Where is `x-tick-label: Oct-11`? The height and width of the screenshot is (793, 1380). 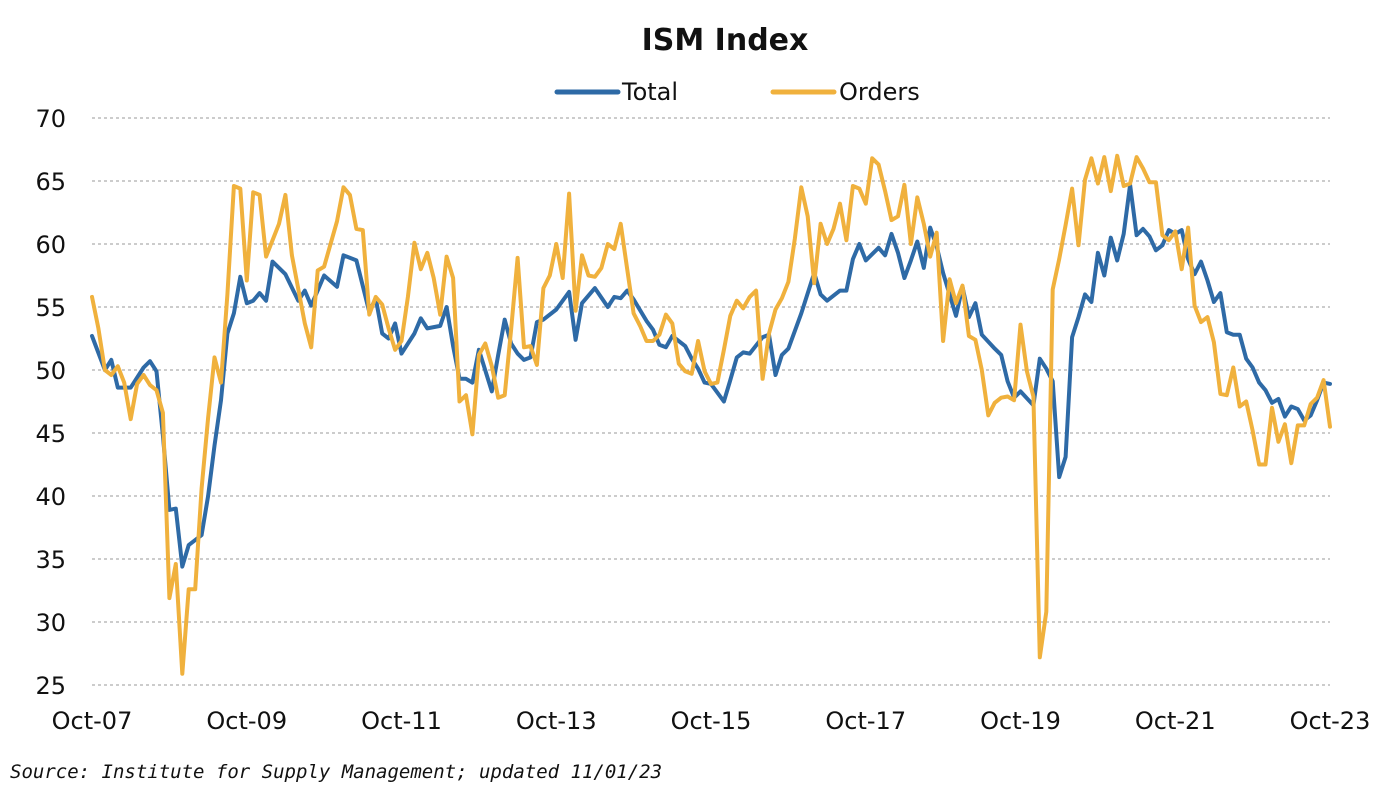
x-tick-label: Oct-11 is located at coordinates (401, 721).